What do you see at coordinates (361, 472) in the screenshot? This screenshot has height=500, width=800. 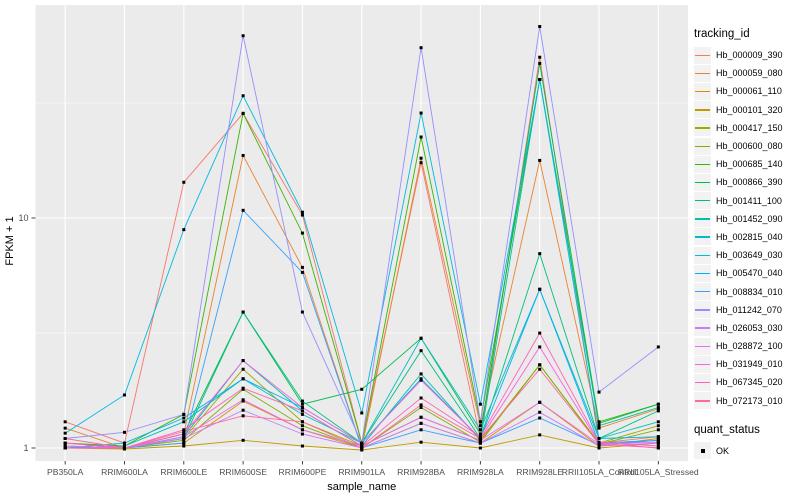 I see `x-tick-label: RRIM901LA` at bounding box center [361, 472].